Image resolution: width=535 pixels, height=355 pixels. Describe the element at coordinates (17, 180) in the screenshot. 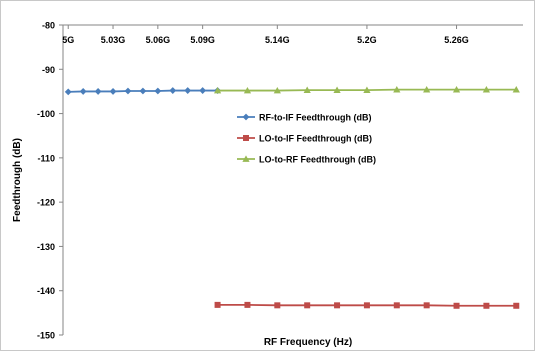

I see `y-axis-title: Feedthrough (dB)` at that location.